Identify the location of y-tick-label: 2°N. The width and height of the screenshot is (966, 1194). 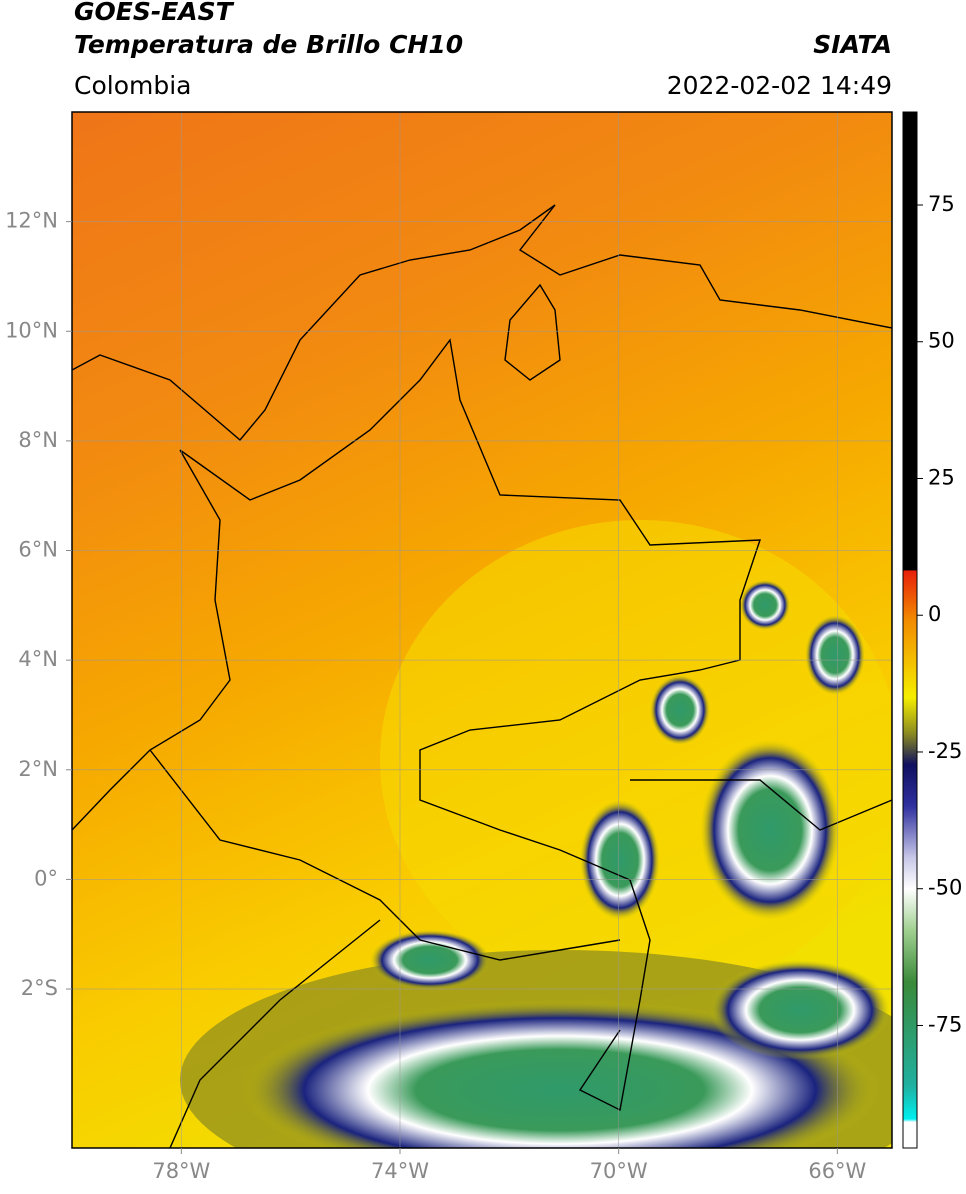
(38, 769).